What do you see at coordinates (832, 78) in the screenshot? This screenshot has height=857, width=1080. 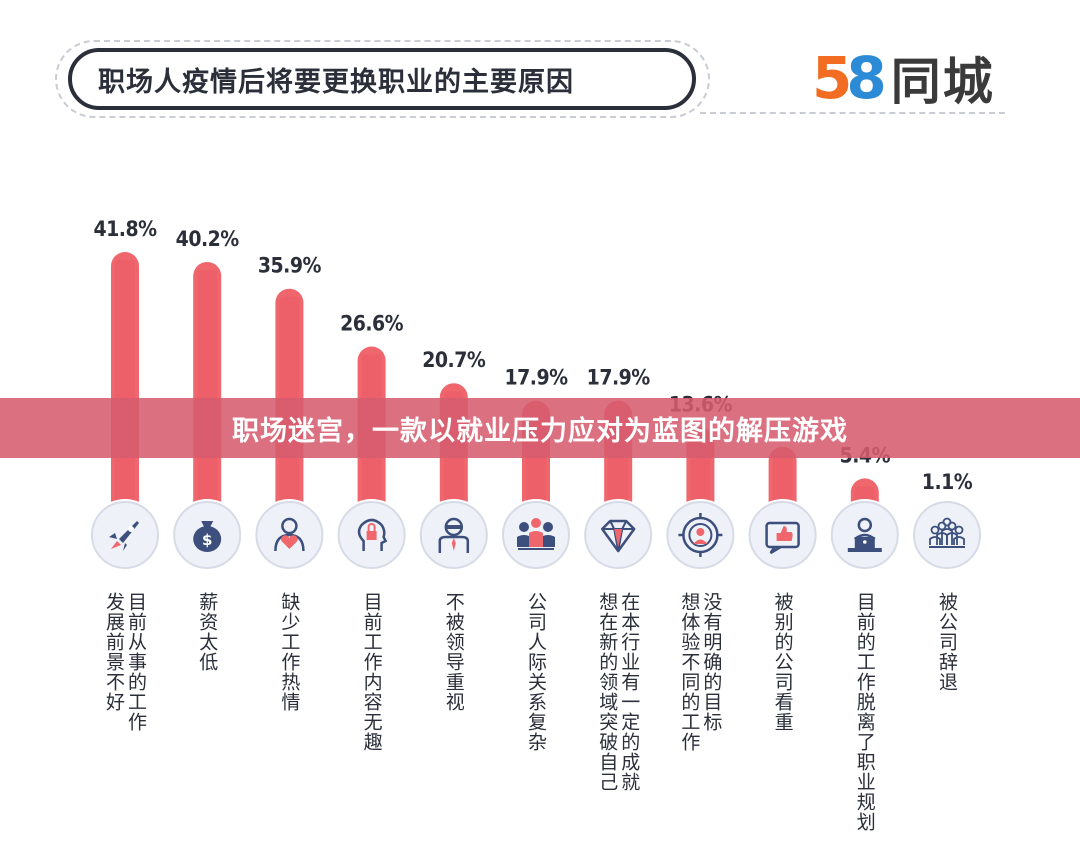 I see `brand-digit-5: 5` at bounding box center [832, 78].